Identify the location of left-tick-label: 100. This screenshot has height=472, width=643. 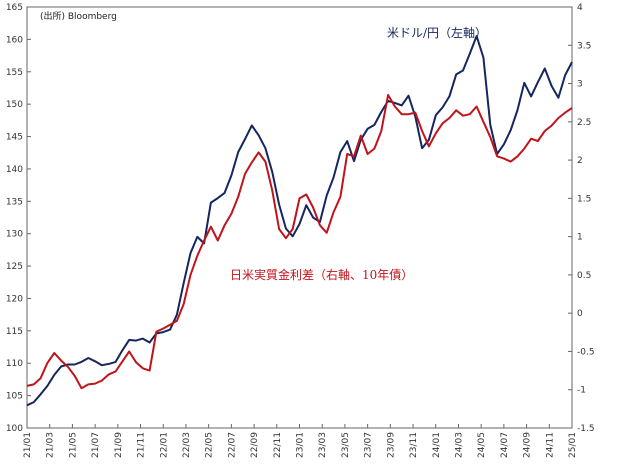
(14, 429).